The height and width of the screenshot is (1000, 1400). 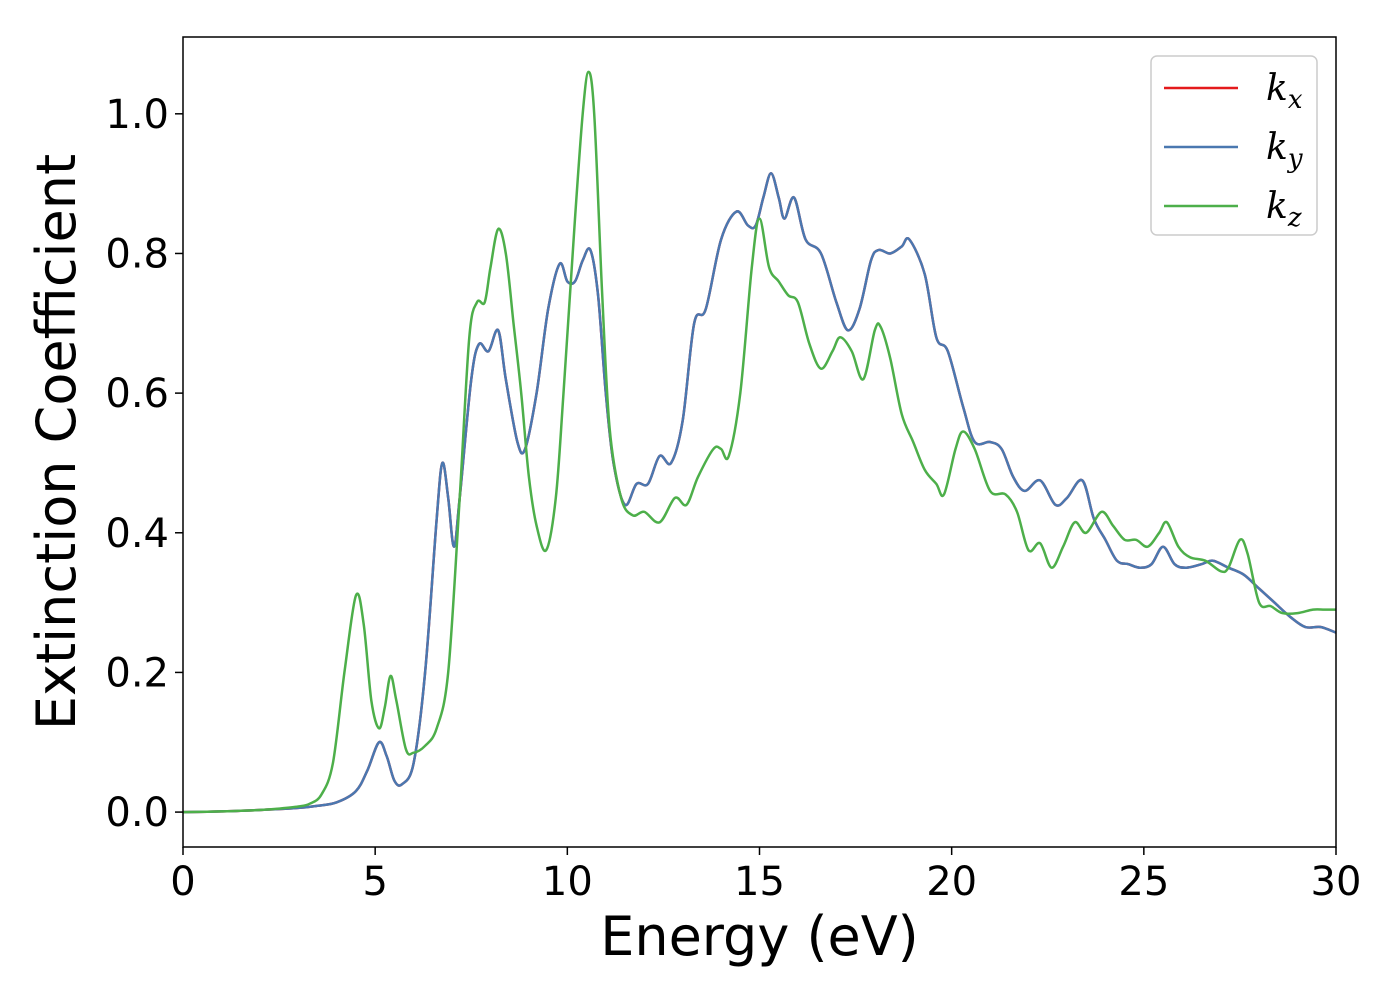 I want to click on x-tick-label: 15, so click(x=759, y=882).